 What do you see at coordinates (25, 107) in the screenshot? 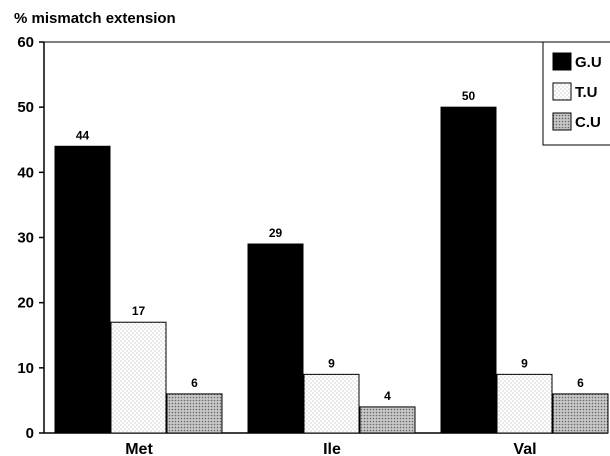
I see `y-tick-label: 50` at bounding box center [25, 107].